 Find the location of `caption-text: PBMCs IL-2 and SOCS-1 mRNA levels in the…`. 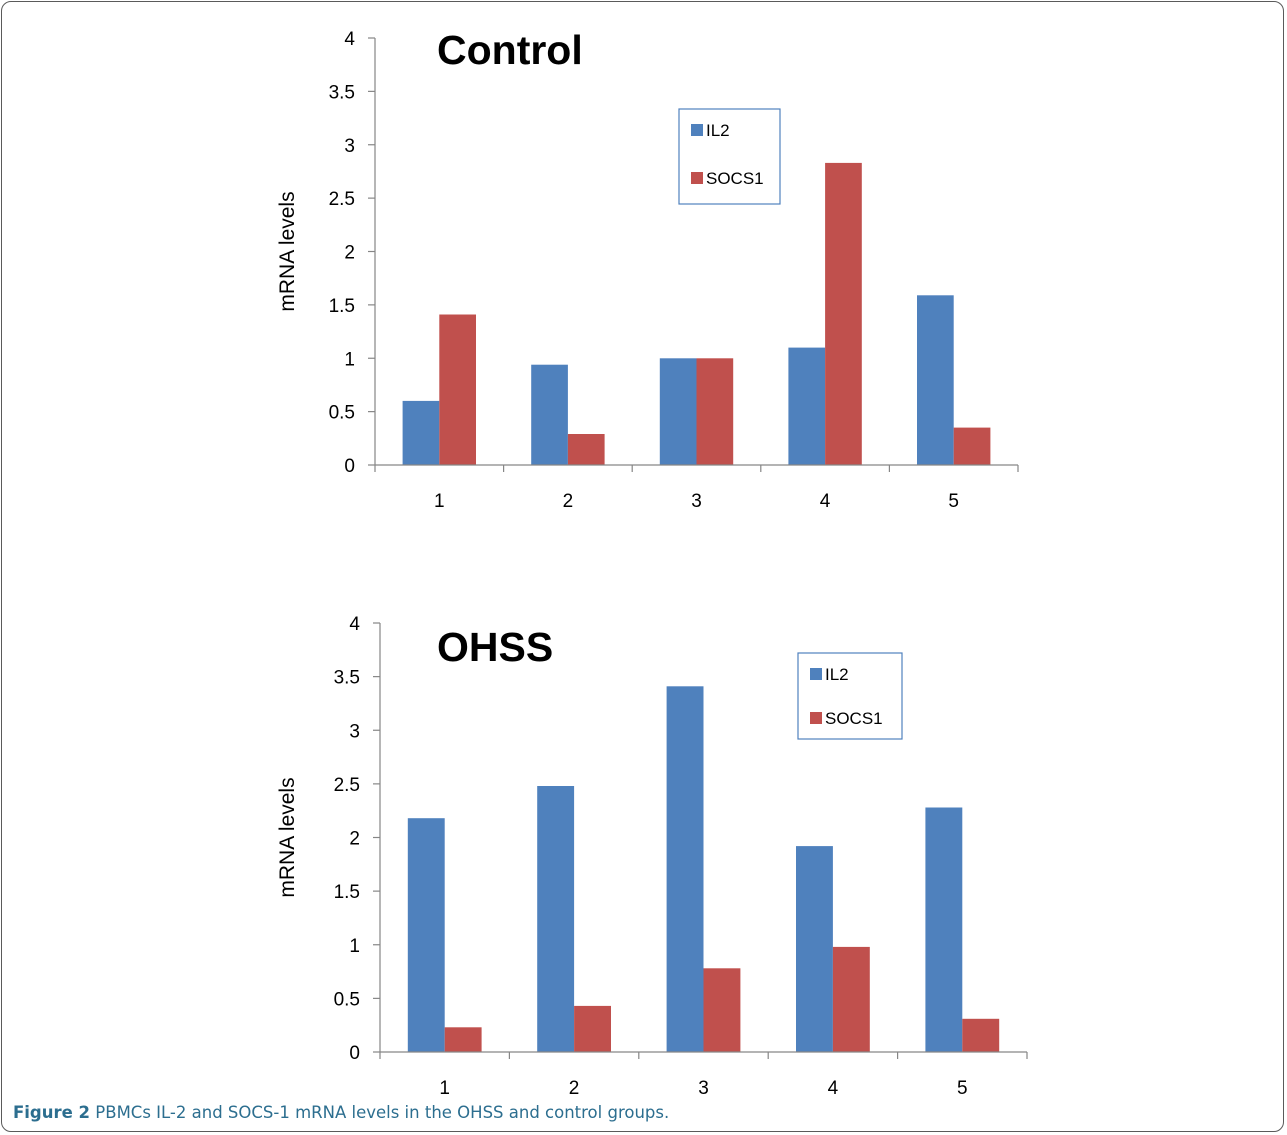

caption-text: PBMCs IL-2 and SOCS-1 mRNA levels in the… is located at coordinates (382, 1112).